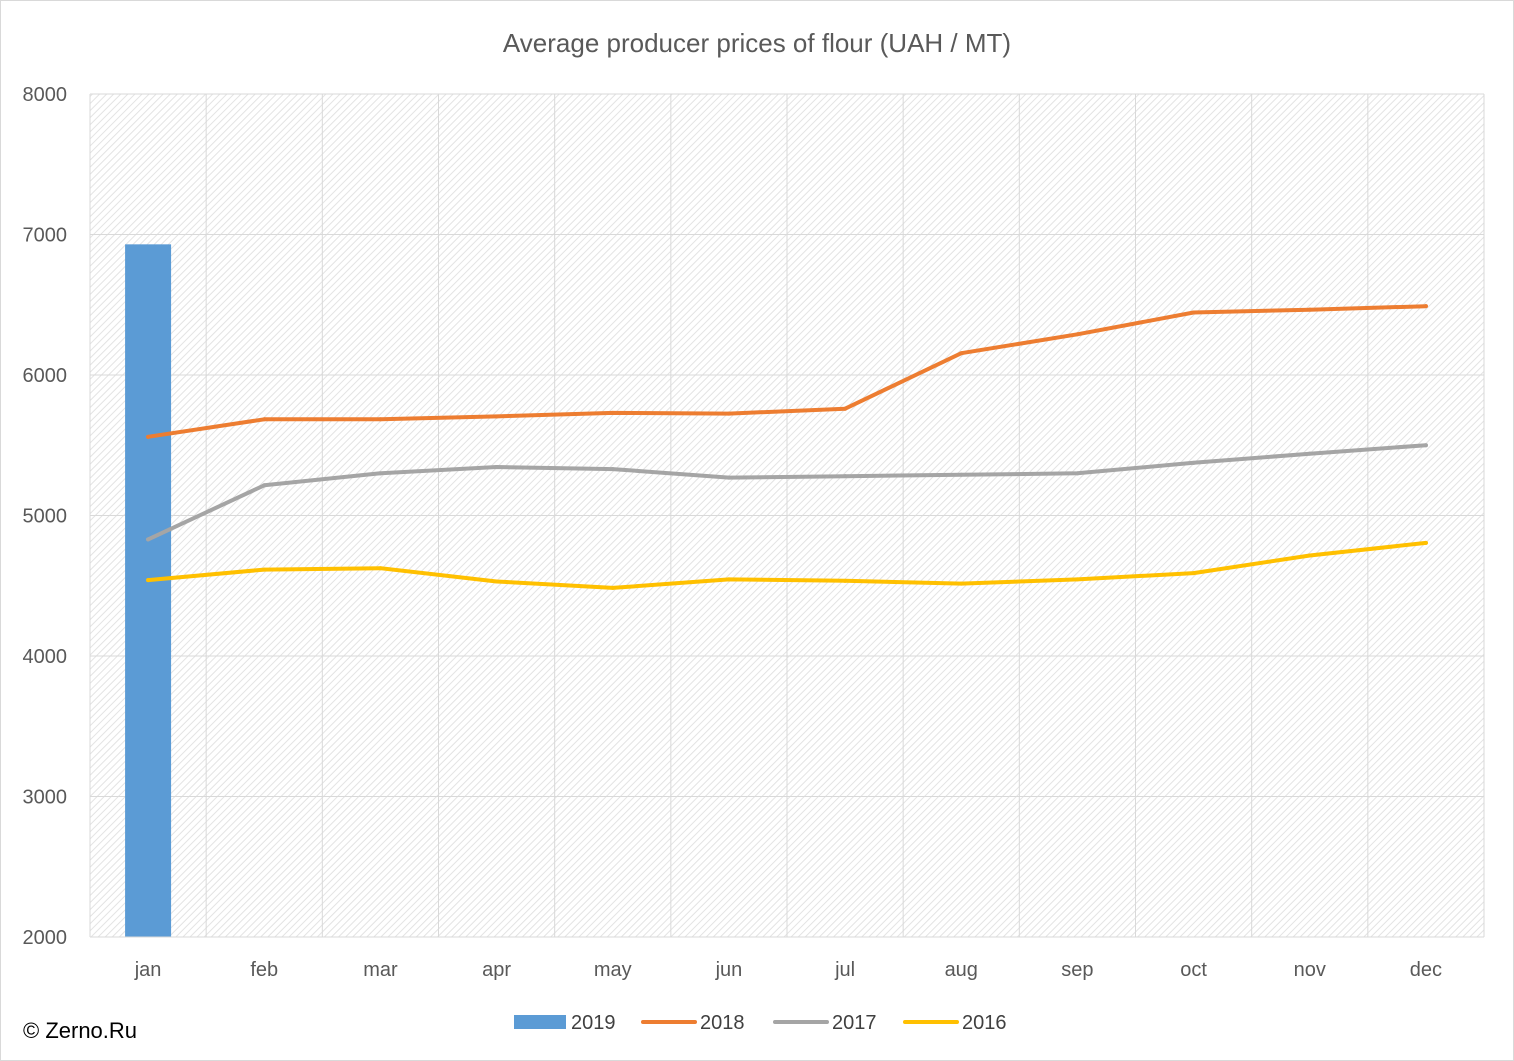 The height and width of the screenshot is (1061, 1514). Describe the element at coordinates (1193, 462) in the screenshot. I see `point-2017-oct` at that location.